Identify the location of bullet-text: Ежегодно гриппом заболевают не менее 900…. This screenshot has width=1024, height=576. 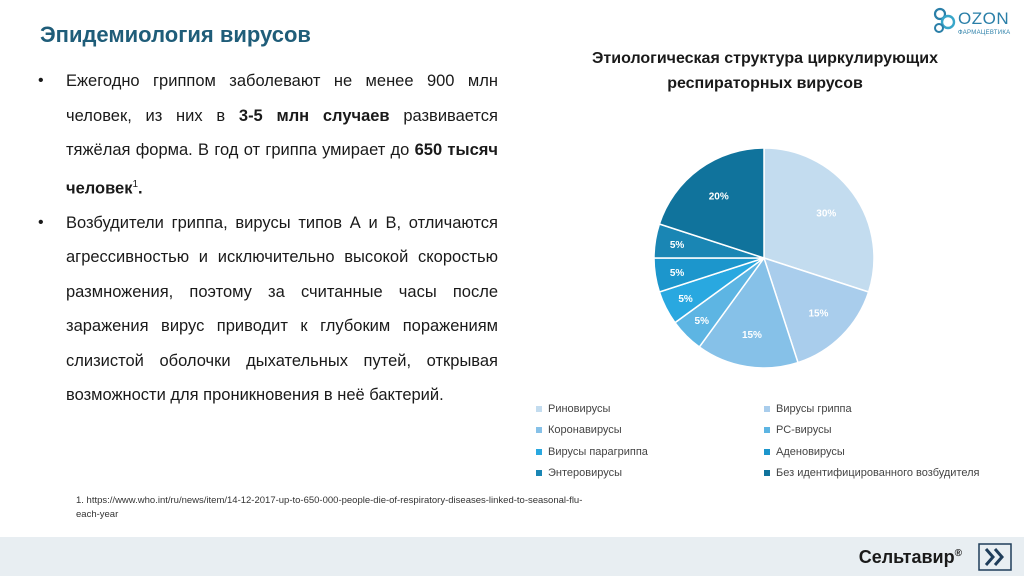
(282, 134).